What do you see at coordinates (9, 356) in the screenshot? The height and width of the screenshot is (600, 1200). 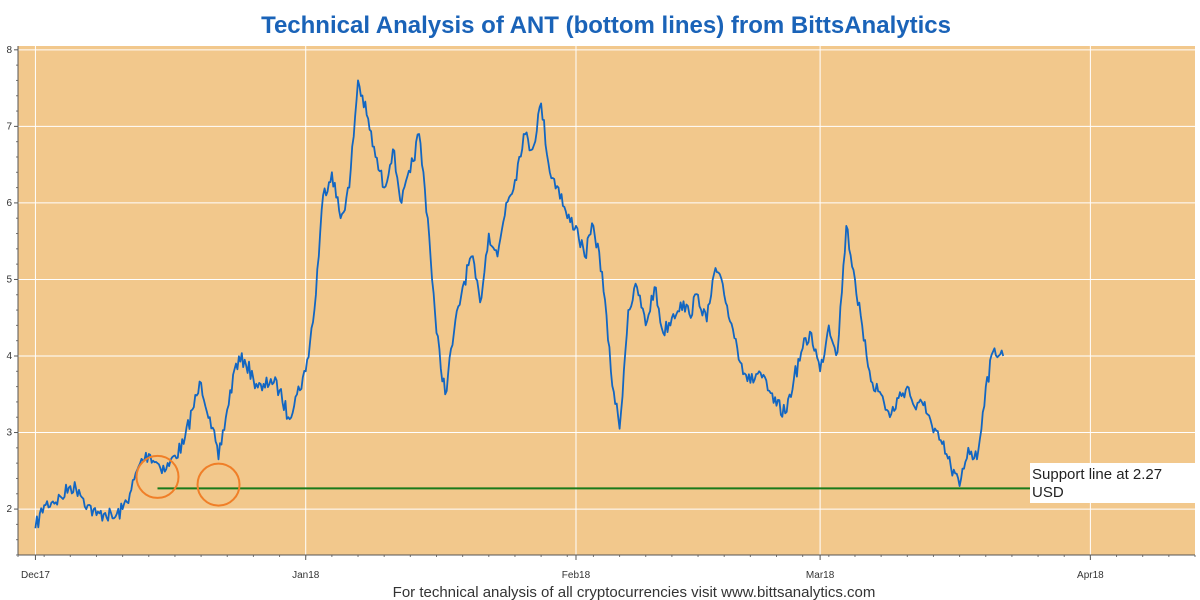 I see `y-tick-label: 4` at bounding box center [9, 356].